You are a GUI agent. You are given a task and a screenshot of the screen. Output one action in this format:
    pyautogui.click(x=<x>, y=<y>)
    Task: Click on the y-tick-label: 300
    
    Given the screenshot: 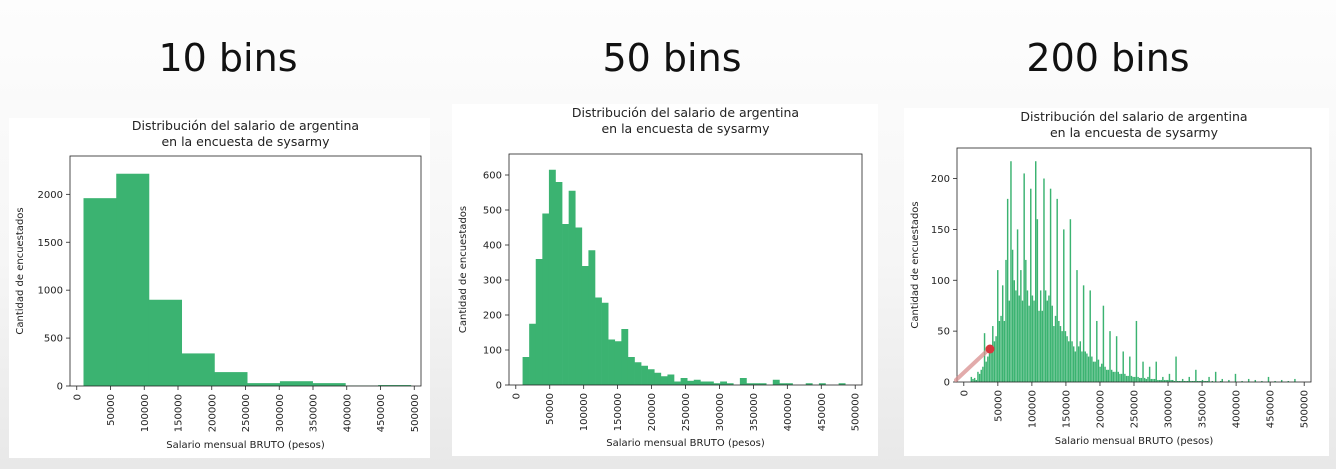 What is the action you would take?
    pyautogui.click(x=492, y=281)
    